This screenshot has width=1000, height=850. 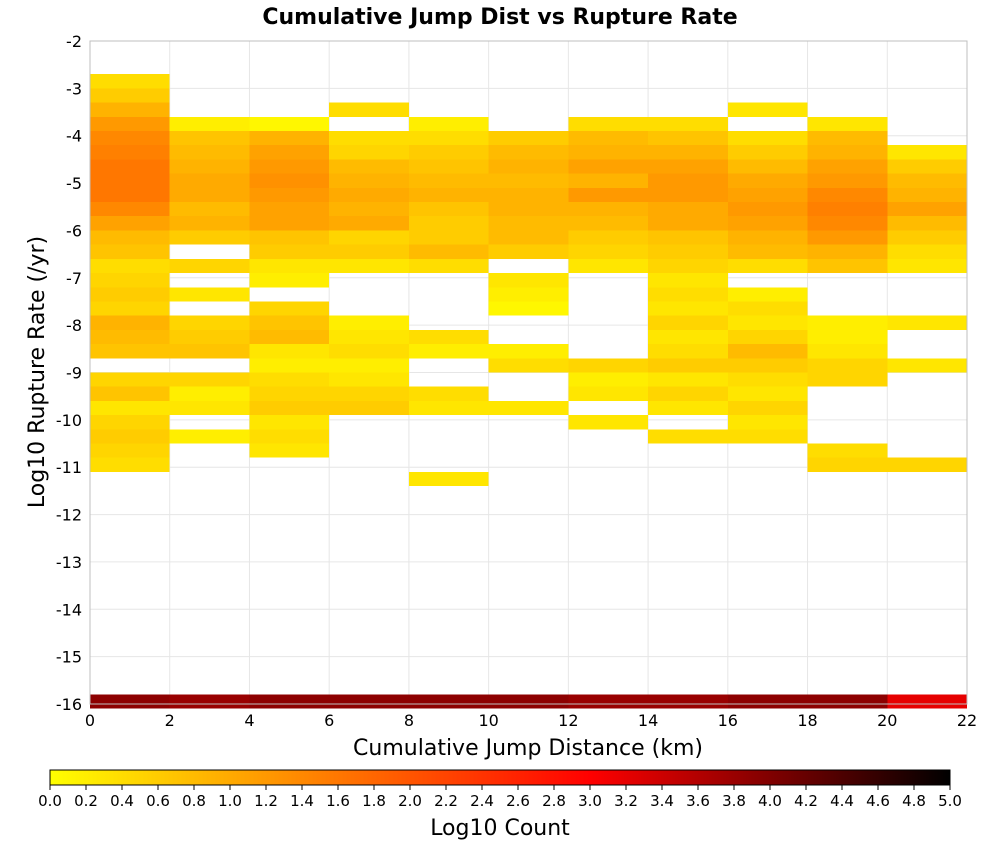 What do you see at coordinates (69, 657) in the screenshot?
I see `y-tick-label: -15` at bounding box center [69, 657].